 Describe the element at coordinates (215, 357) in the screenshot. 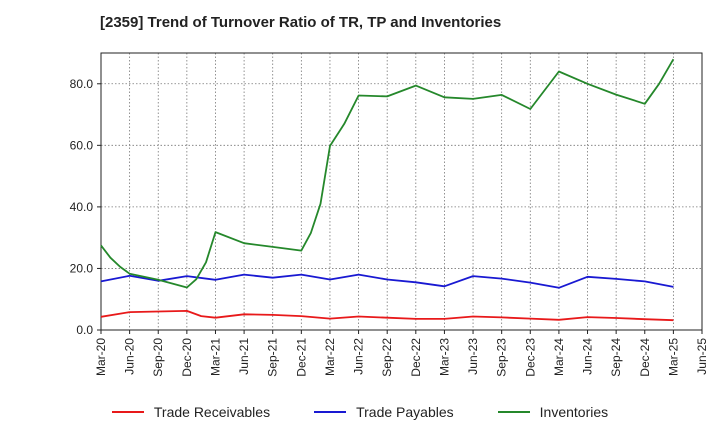

I see `x-tick-label: Mar-21` at that location.